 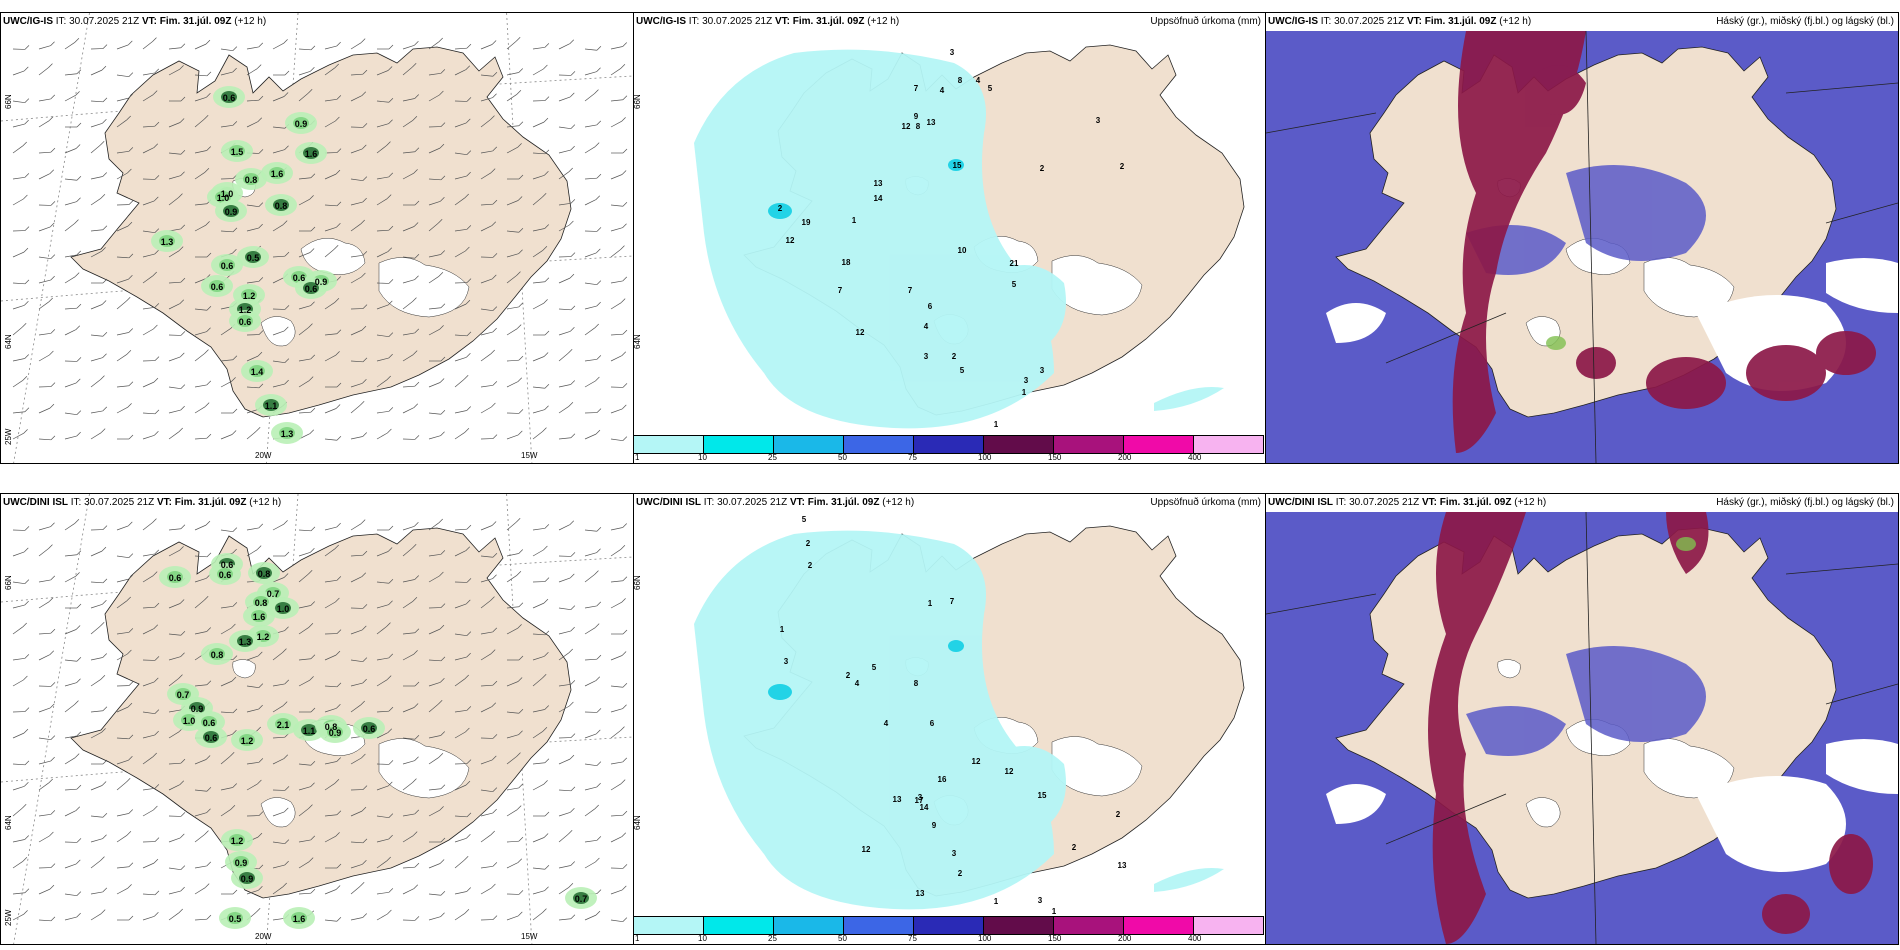 What do you see at coordinates (843, 502) in the screenshot?
I see `vt-value: Fim. 31.júl. 09Z` at bounding box center [843, 502].